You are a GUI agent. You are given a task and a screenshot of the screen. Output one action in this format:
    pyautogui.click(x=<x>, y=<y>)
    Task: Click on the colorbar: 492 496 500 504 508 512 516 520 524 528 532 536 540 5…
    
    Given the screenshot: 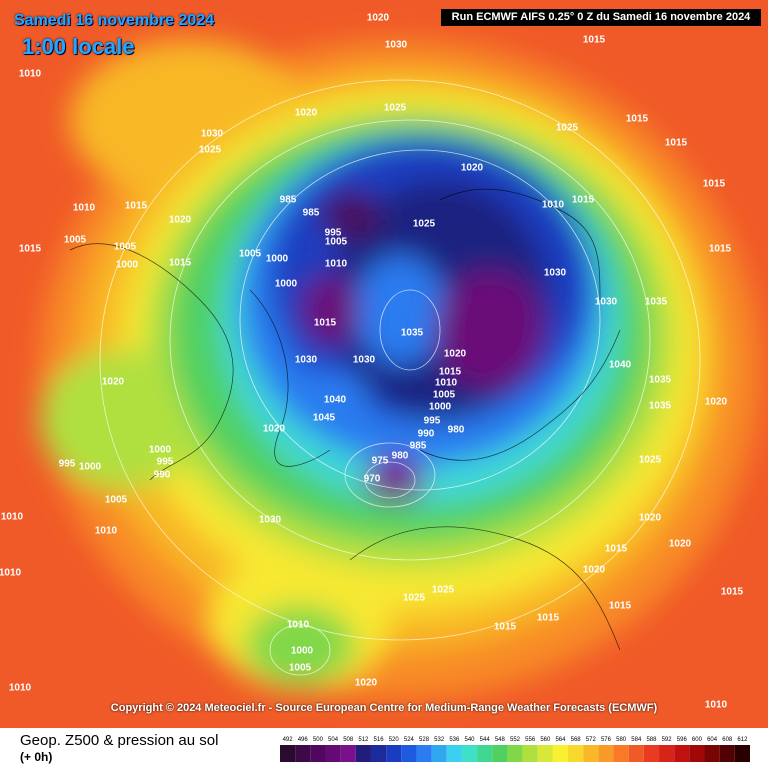 What is the action you would take?
    pyautogui.click(x=515, y=749)
    